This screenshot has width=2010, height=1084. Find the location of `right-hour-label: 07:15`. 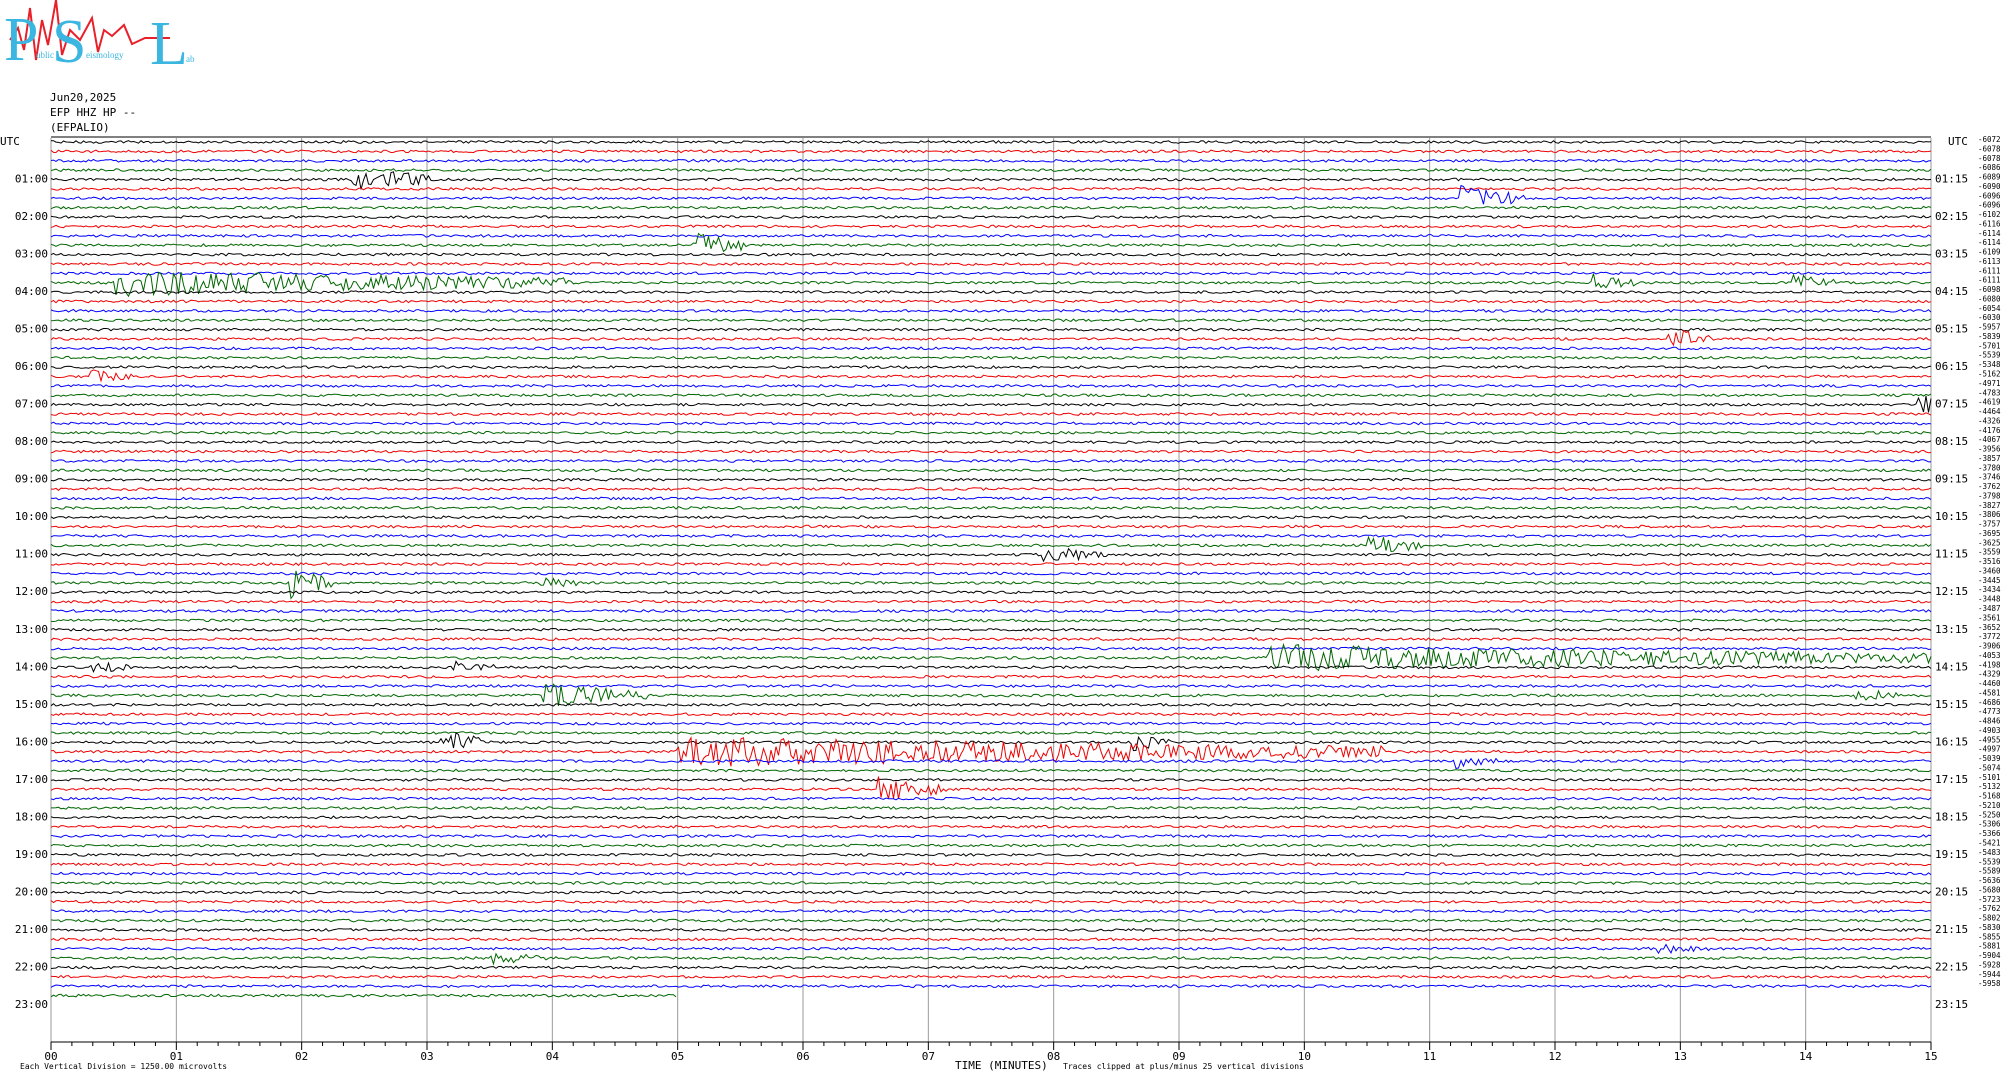

right-hour-label: 07:15 is located at coordinates (1951, 404).